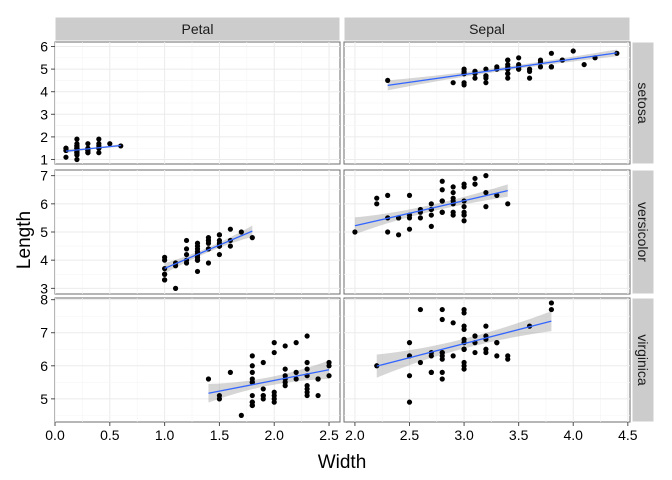 Image resolution: width=672 pixels, height=480 pixels. Describe the element at coordinates (197, 29) in the screenshot. I see `strip-petal: Petal` at that location.